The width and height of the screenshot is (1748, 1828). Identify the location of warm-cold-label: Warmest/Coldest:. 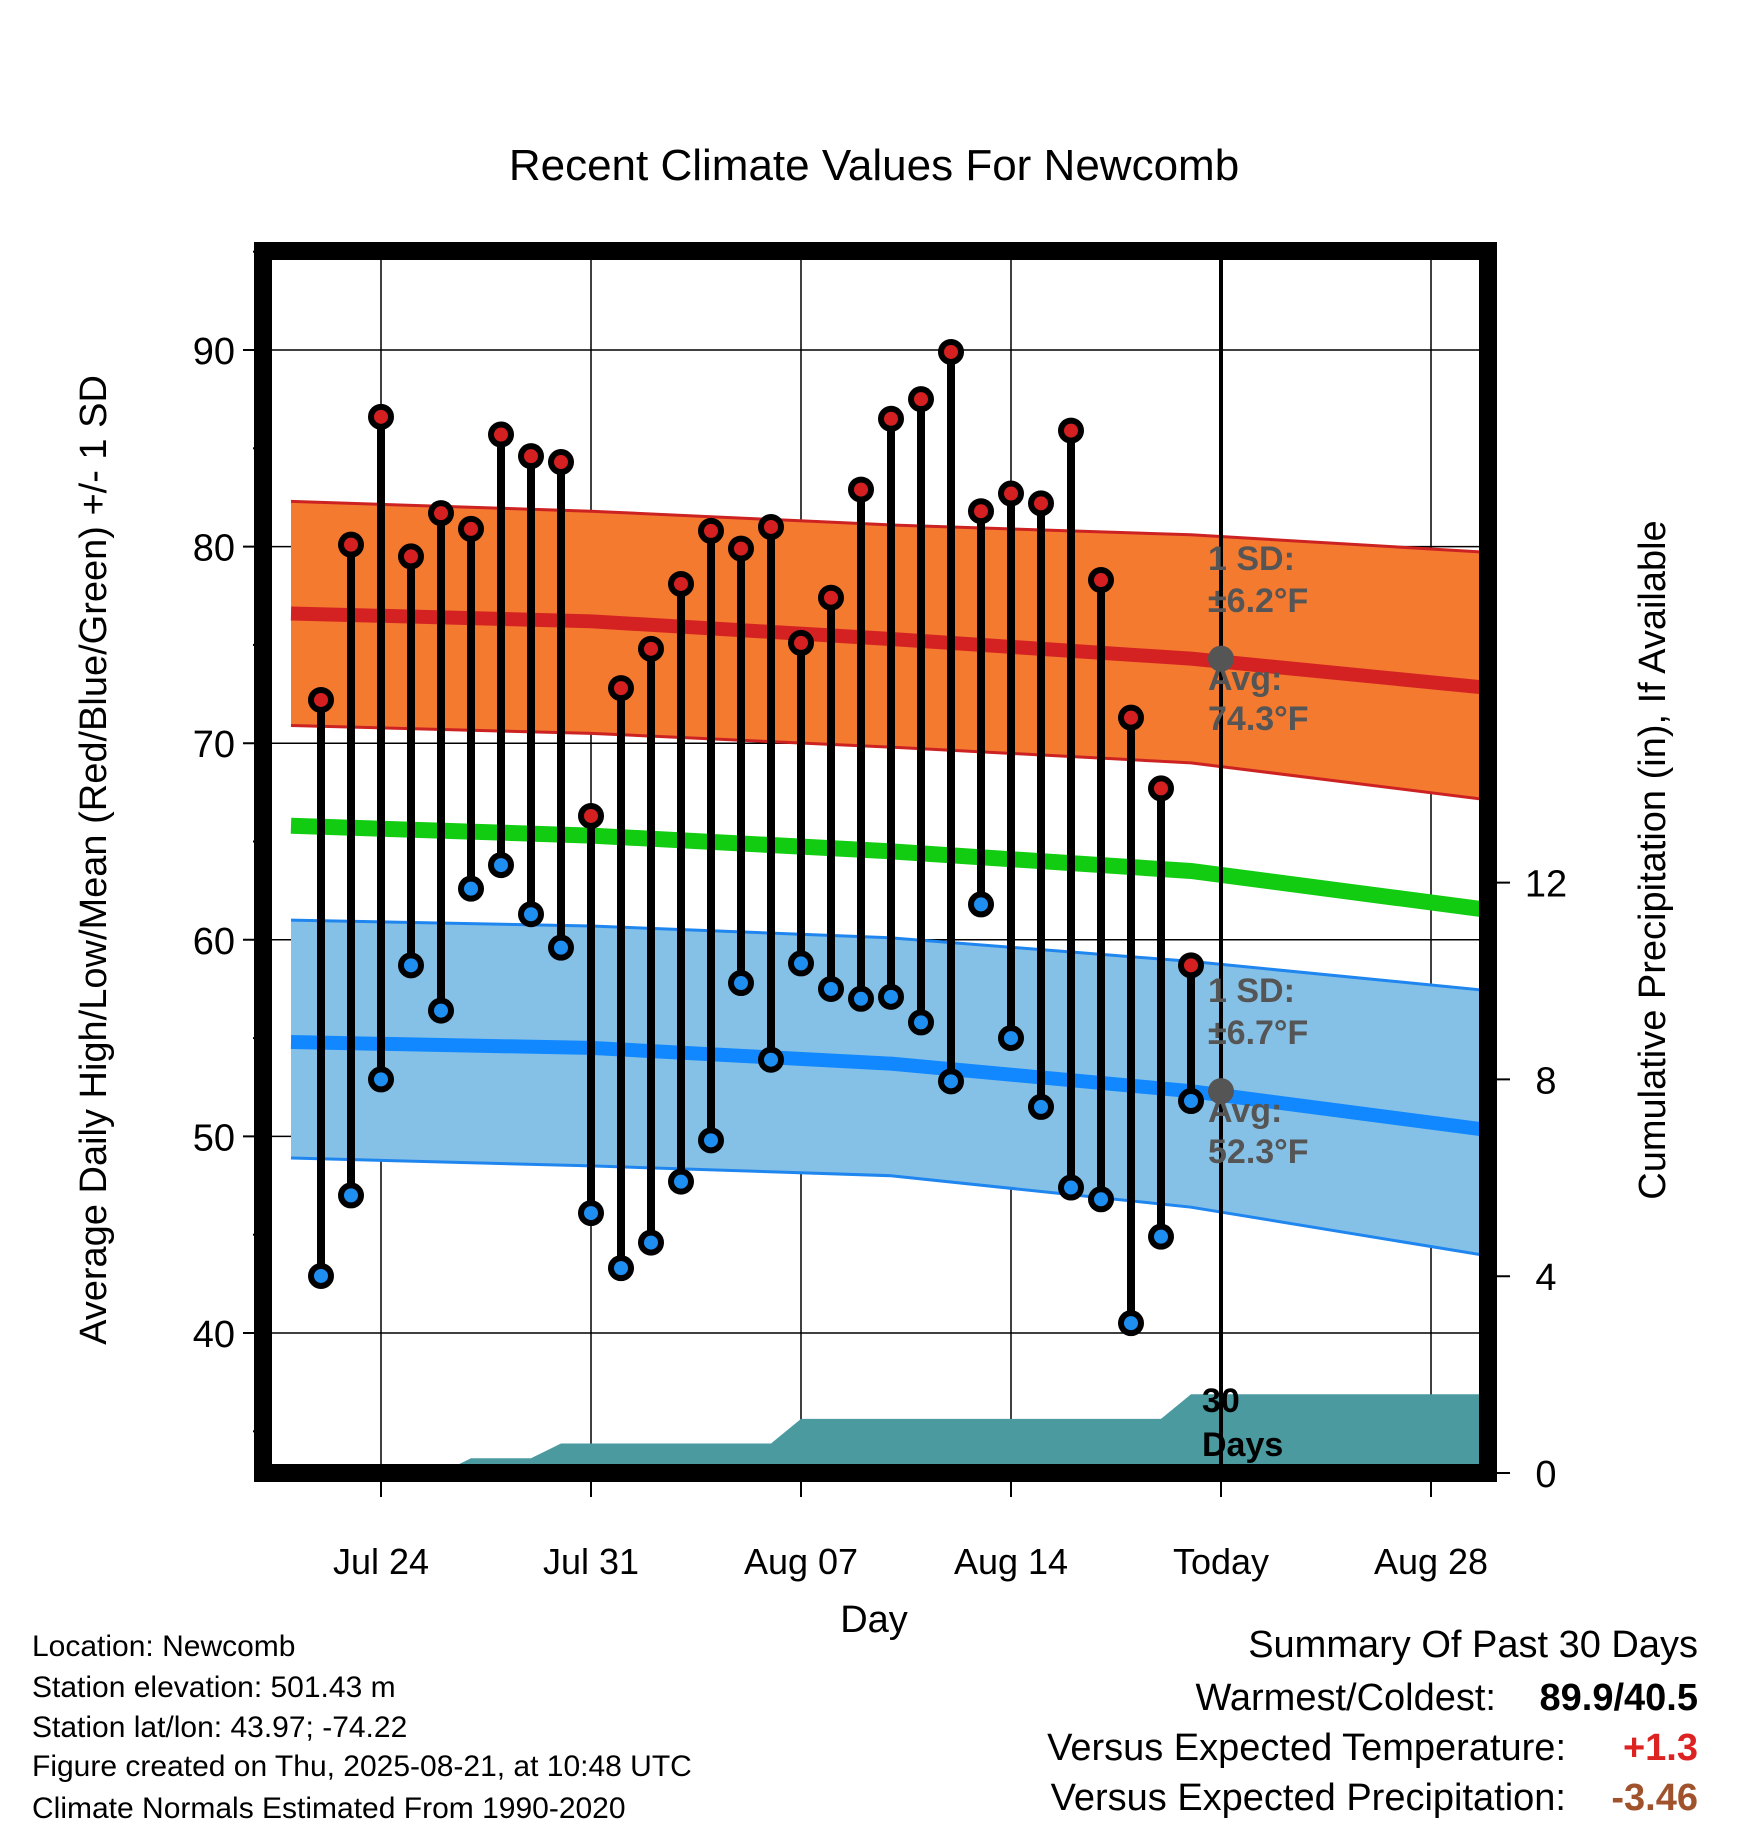
(1345, 1698).